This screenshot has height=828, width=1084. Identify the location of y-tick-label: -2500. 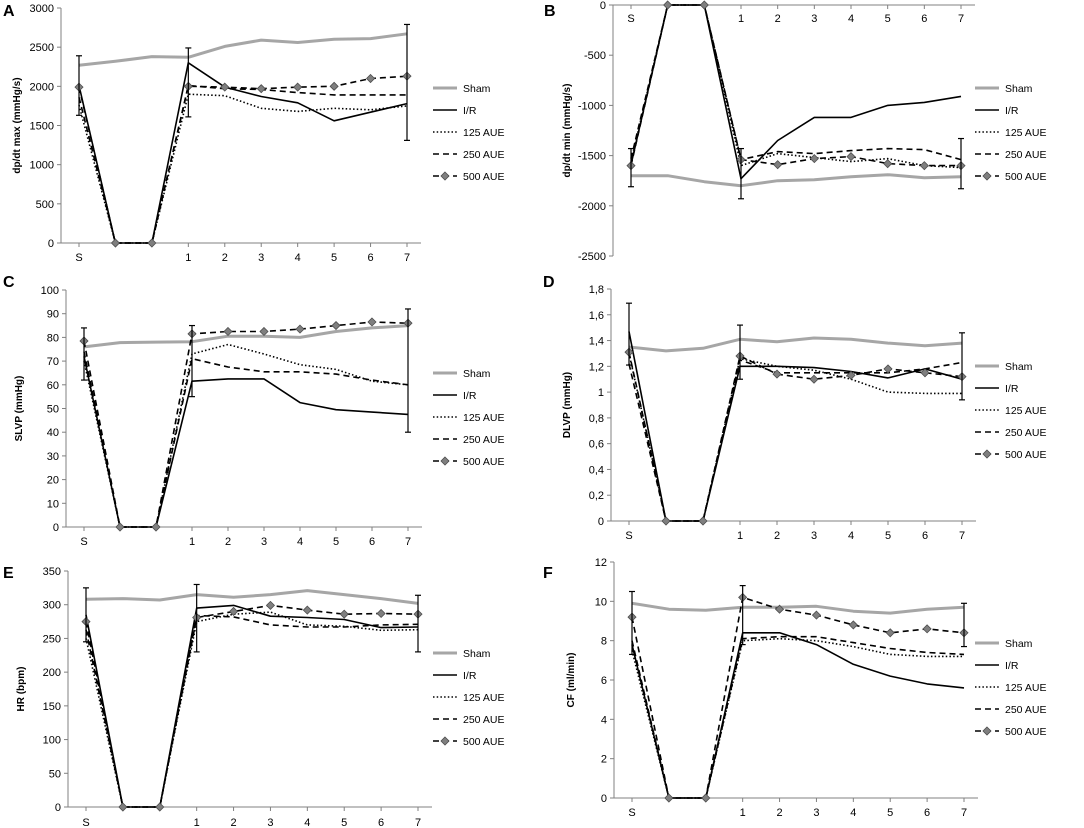
(592, 257).